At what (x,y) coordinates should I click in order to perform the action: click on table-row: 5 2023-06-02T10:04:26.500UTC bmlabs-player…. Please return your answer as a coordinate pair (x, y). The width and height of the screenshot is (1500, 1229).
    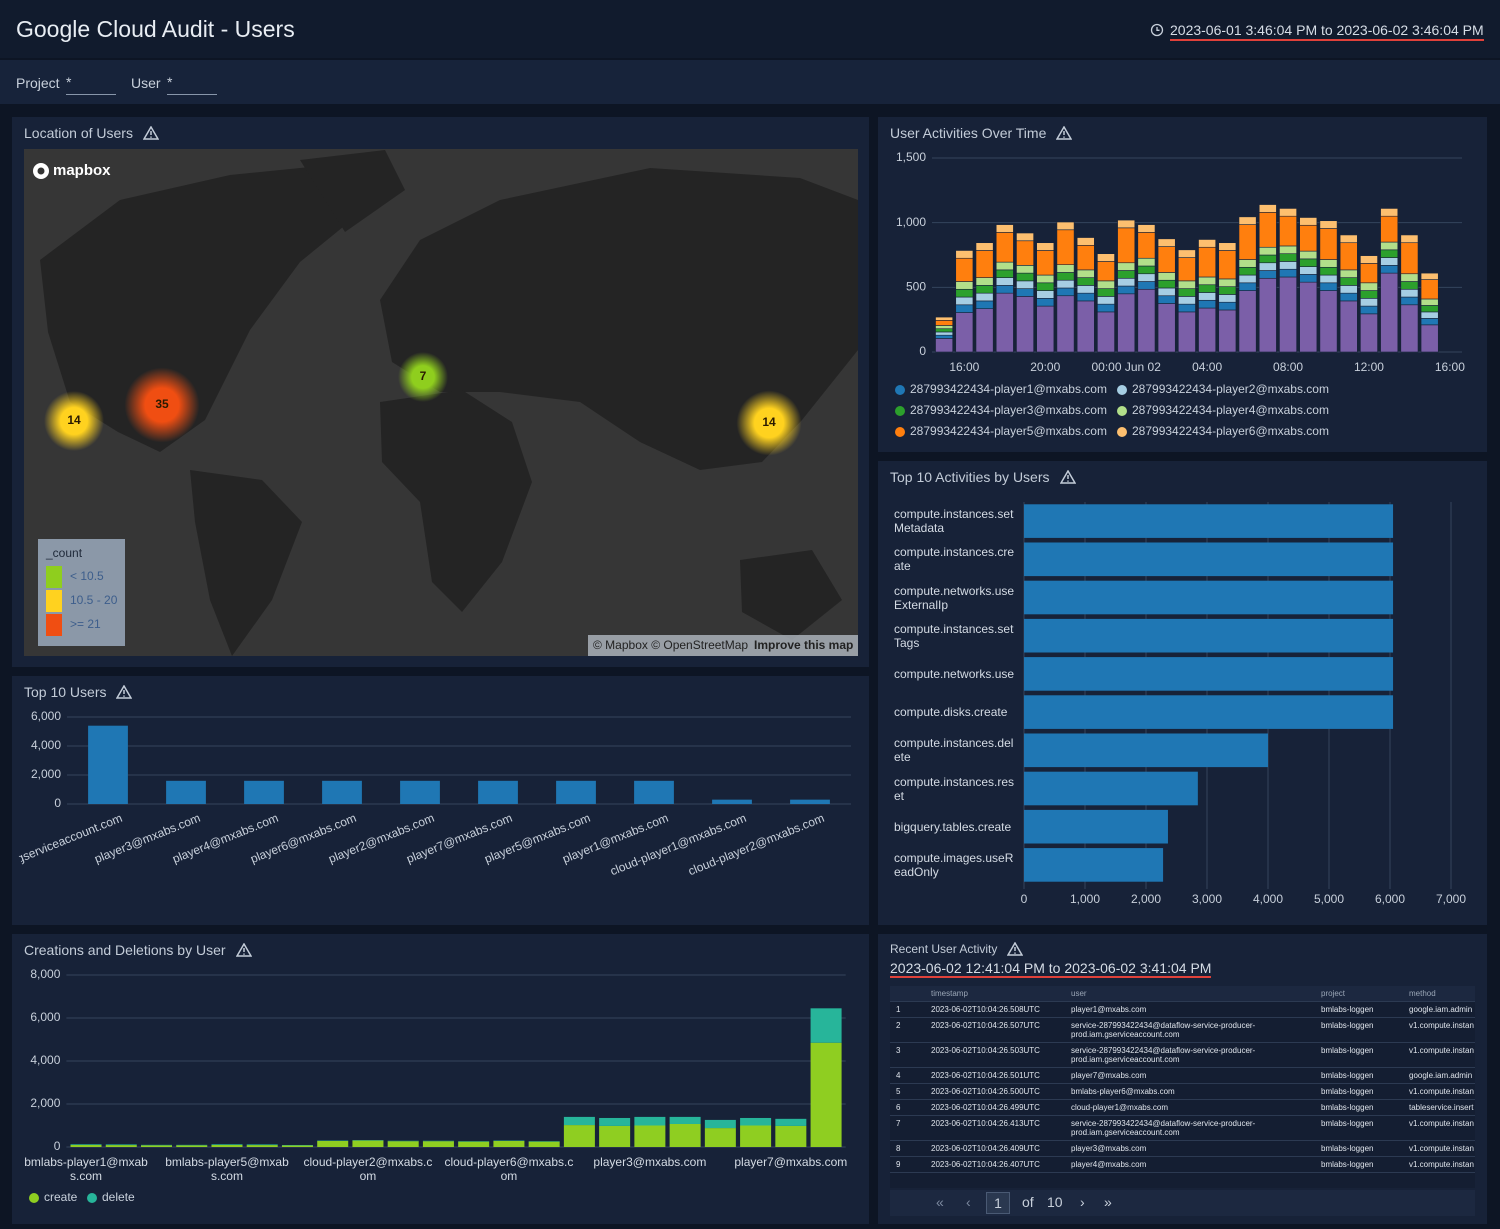
    Looking at the image, I should click on (1182, 1091).